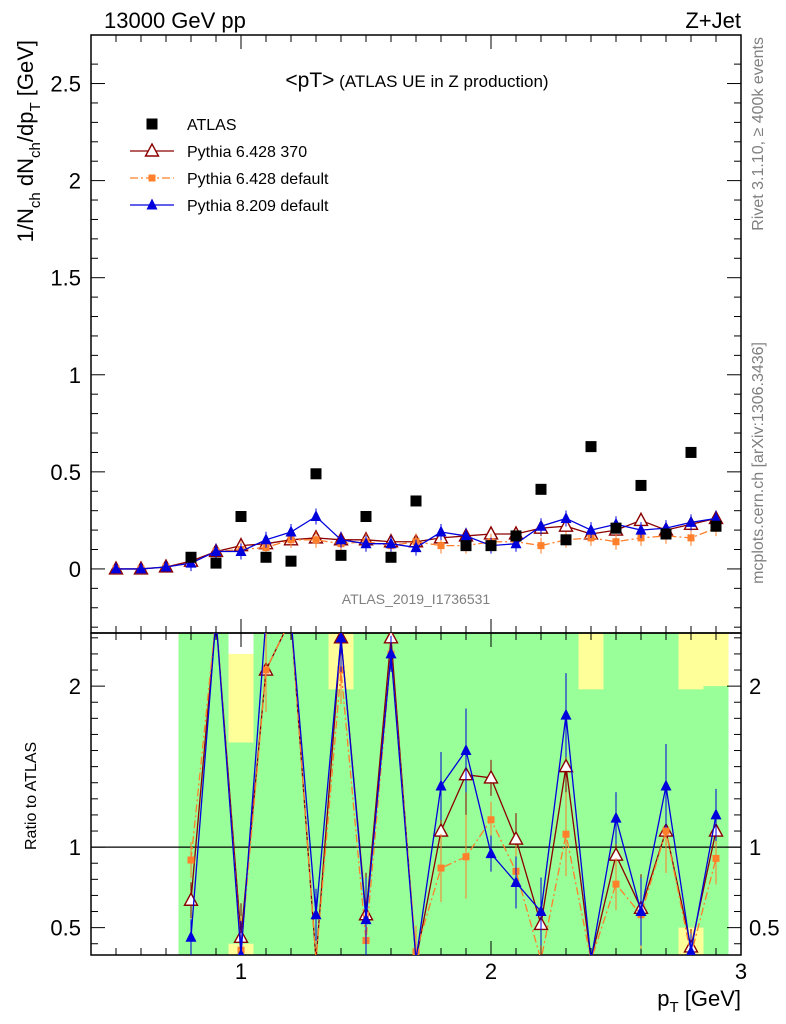 The height and width of the screenshot is (1024, 786). I want to click on legend-entry: ATLAS, so click(191, 125).